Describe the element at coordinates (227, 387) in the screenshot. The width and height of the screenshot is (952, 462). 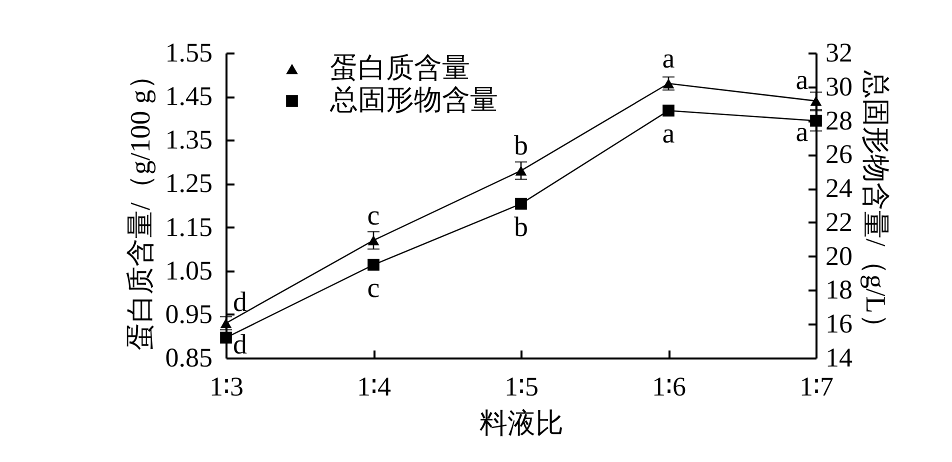
I see `x-tick-label: 1∶3` at that location.